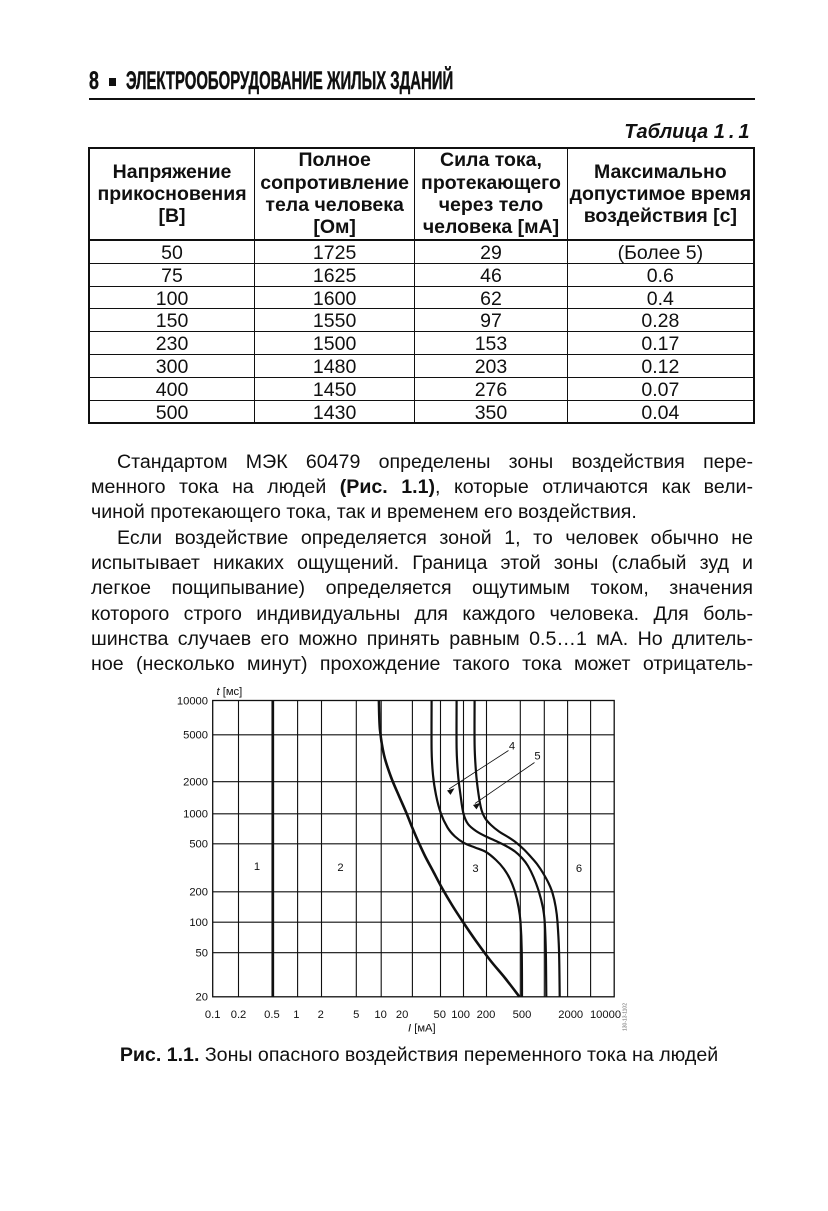 This screenshot has height=1211, width=828. Describe the element at coordinates (380, 1015) in the screenshot. I see `svg-text: 10` at that location.